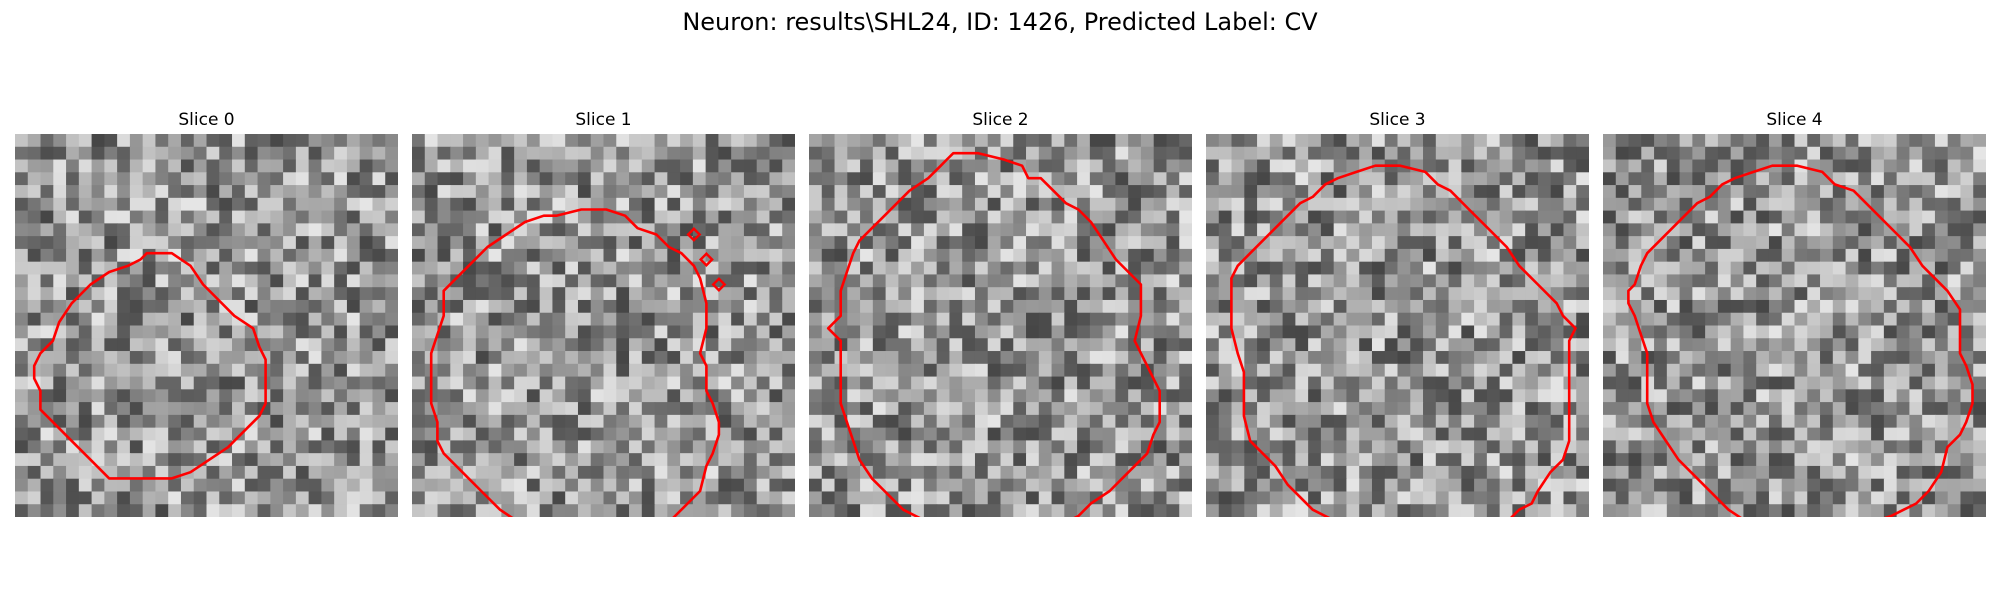  I want to click on slice-panel-1: Slice 1, so click(603, 312).